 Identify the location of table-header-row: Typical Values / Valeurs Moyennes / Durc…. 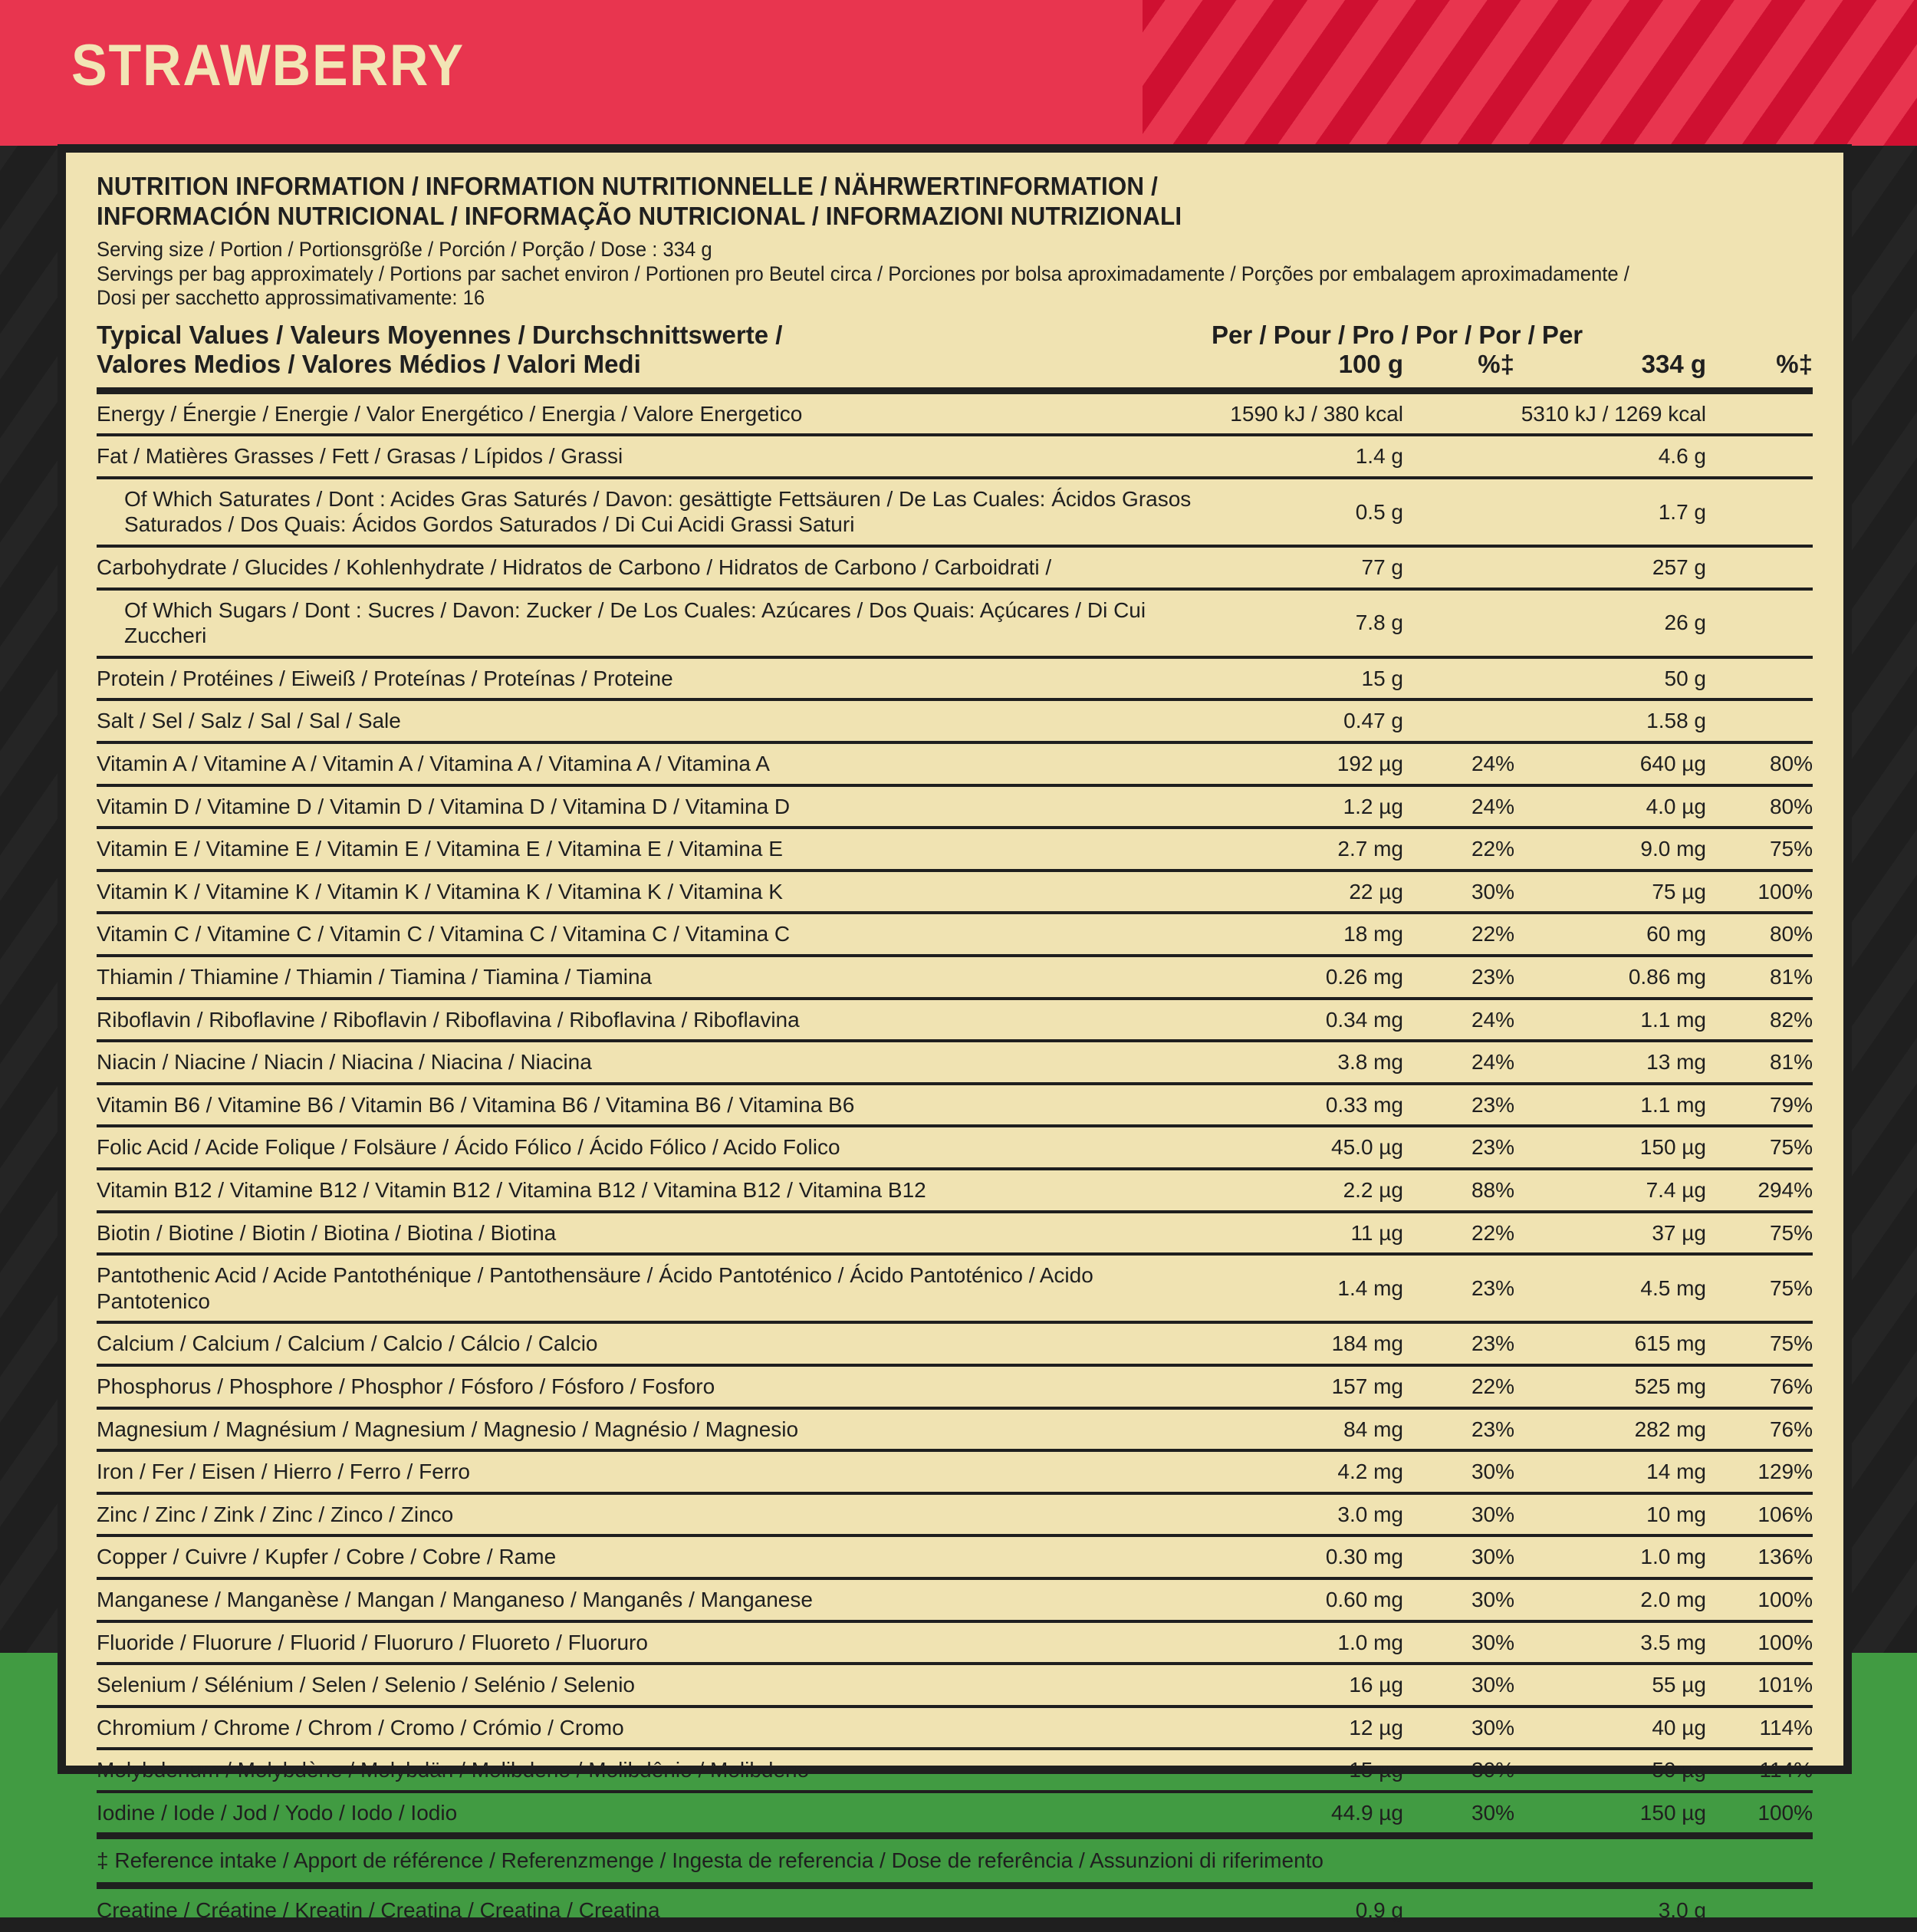
(955, 357).